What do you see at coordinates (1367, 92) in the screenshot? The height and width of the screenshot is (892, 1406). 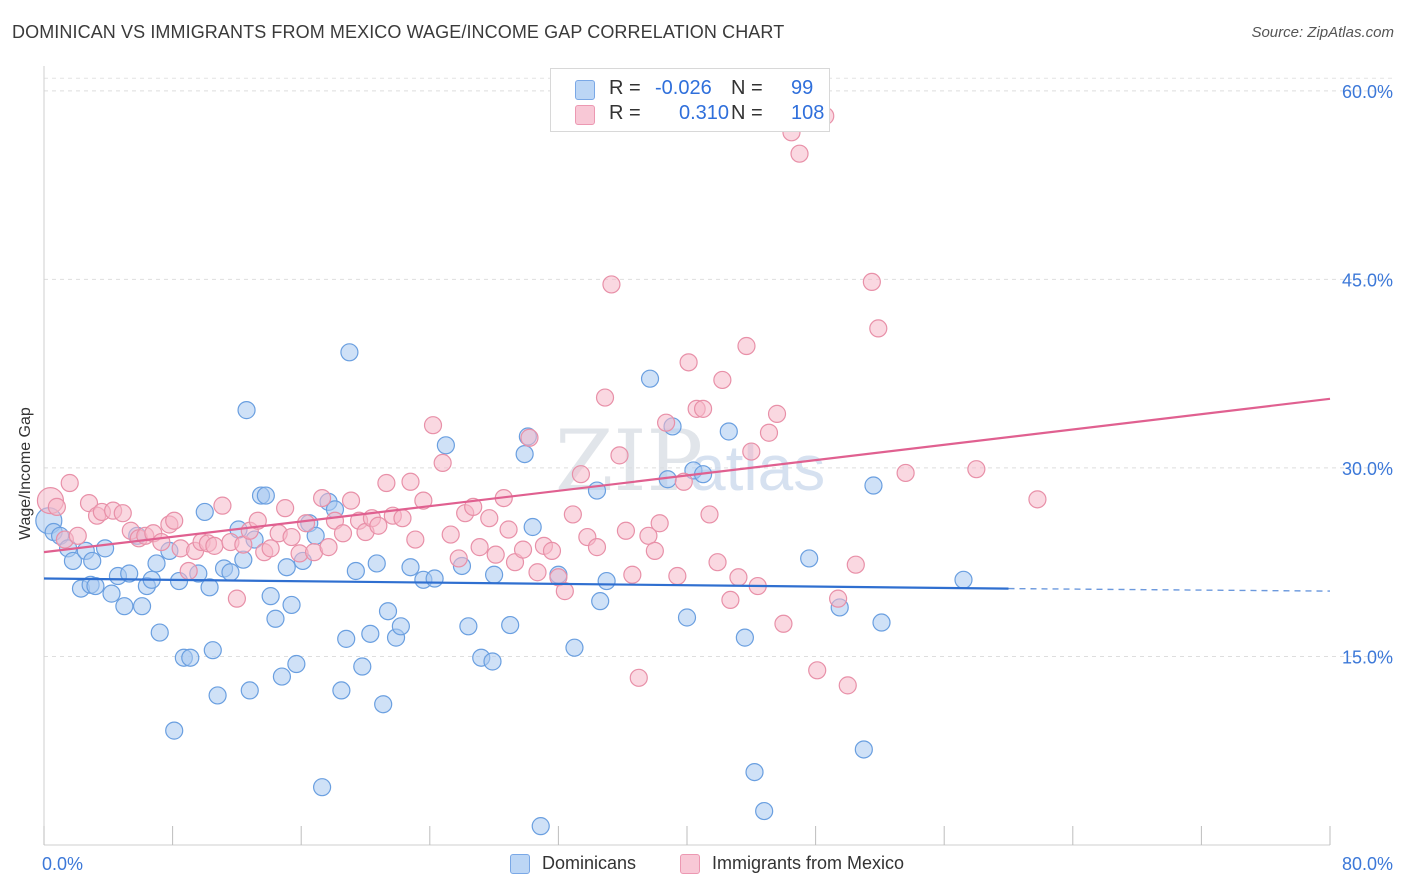 I see `y-tick-label: 60.0%` at bounding box center [1367, 92].